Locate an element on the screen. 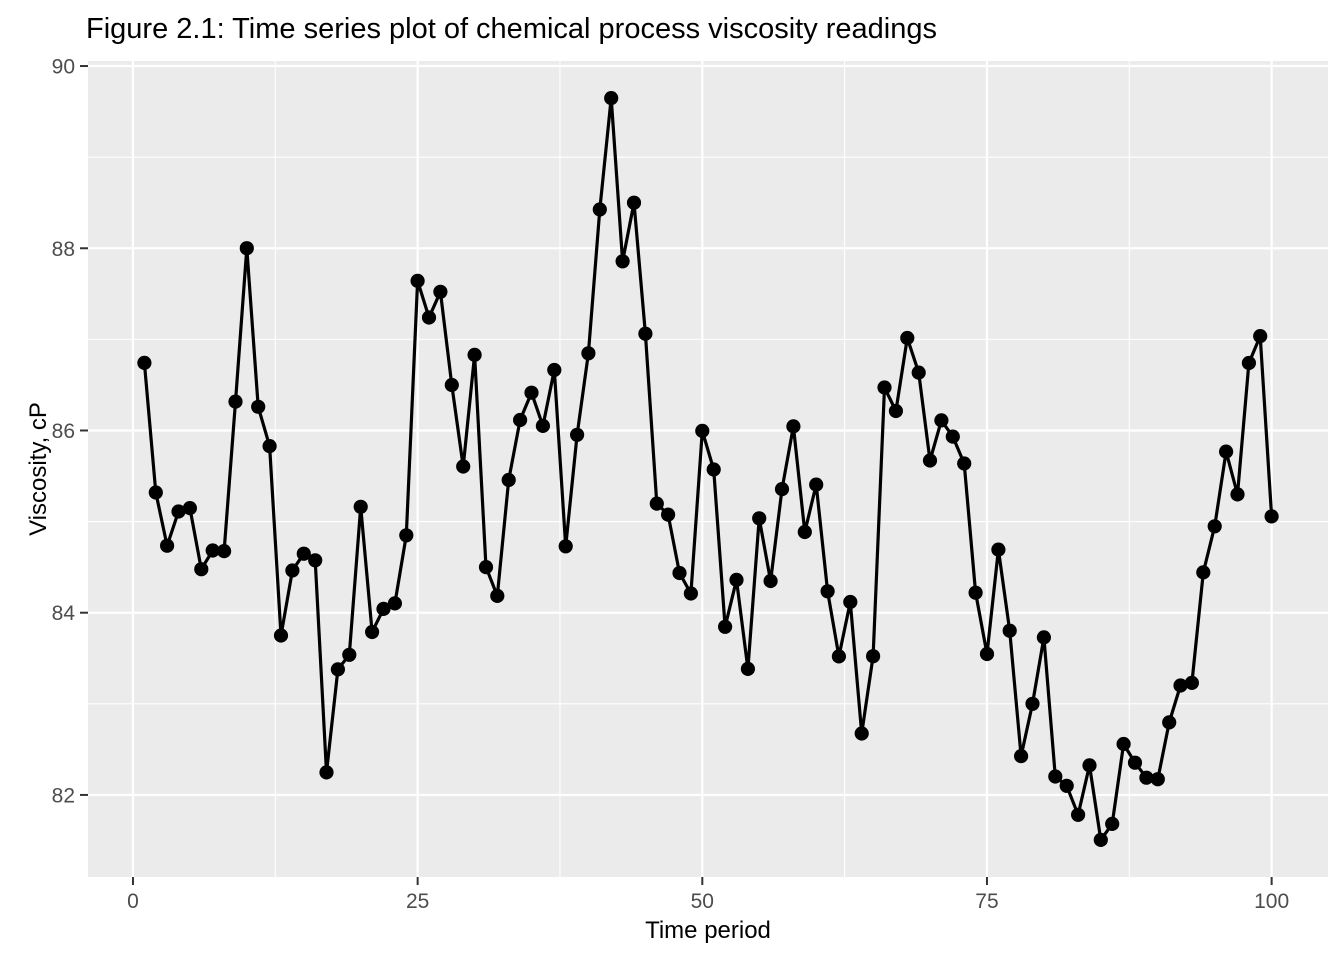 The width and height of the screenshot is (1344, 960). y-axis-tick-labels: 82 84 86 88 90 is located at coordinates (64, 432).